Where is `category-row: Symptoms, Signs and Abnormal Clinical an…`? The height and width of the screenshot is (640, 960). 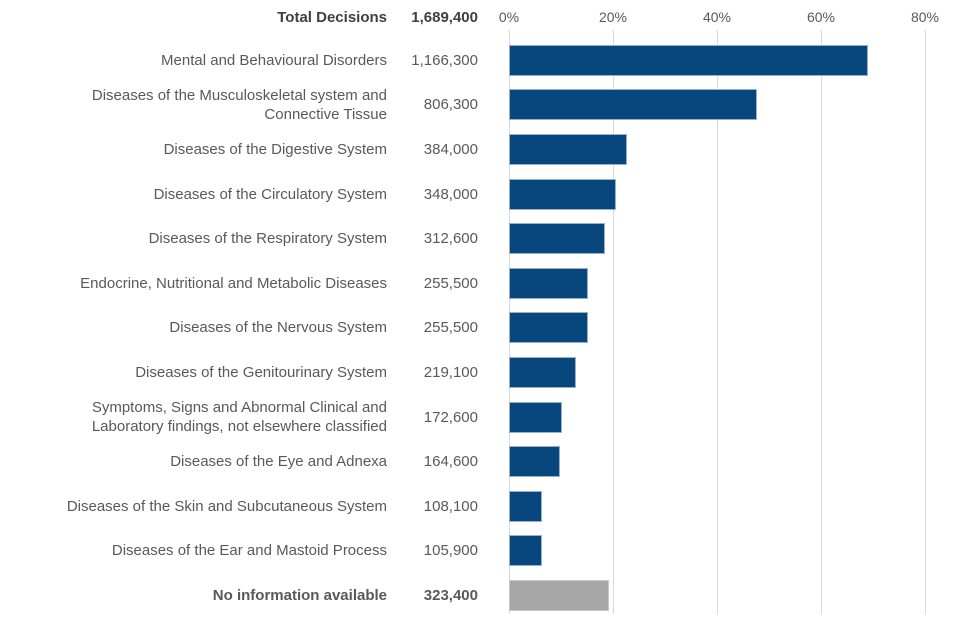
category-row: Symptoms, Signs and Abnormal Clinical an… is located at coordinates (480, 417).